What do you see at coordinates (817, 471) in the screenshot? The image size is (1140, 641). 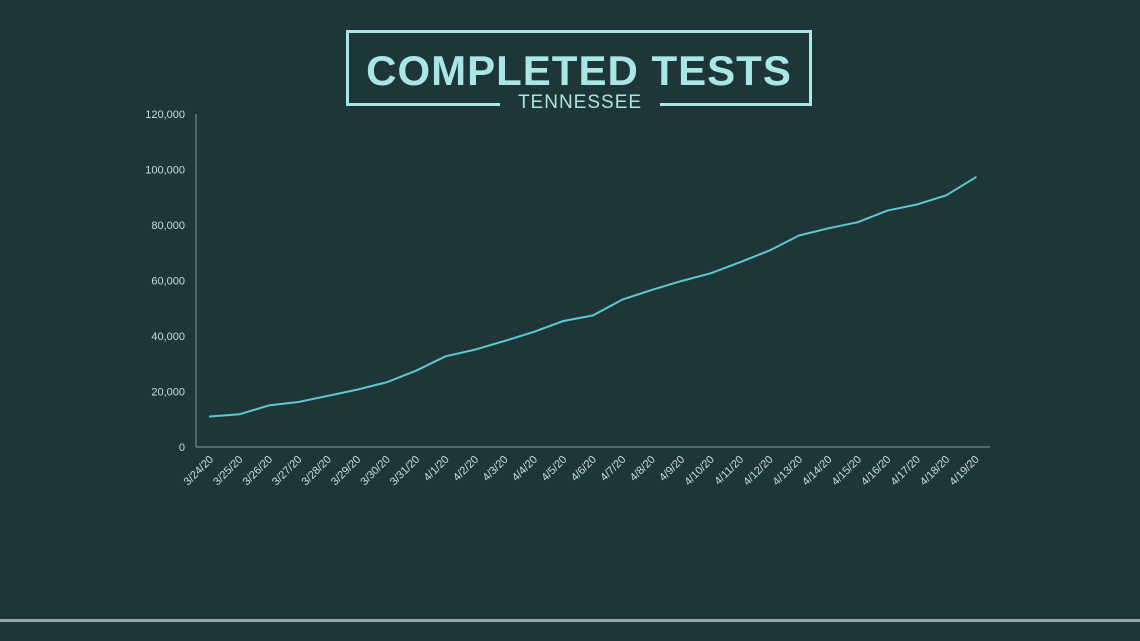 I see `x-tick-label: 4/14/20` at bounding box center [817, 471].